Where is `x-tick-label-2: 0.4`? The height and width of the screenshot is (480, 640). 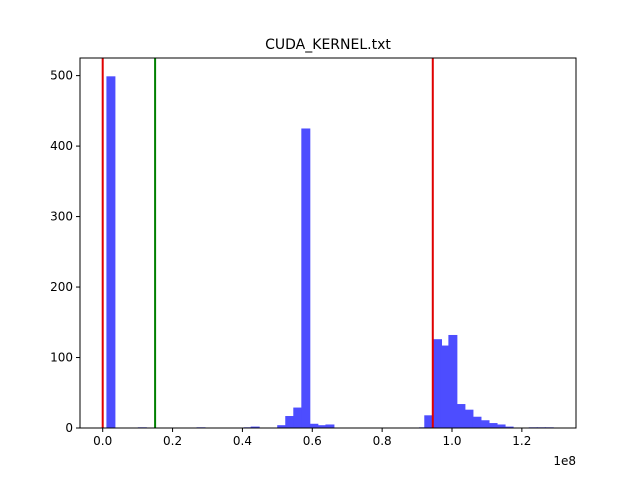
x-tick-label-2: 0.4 is located at coordinates (242, 441).